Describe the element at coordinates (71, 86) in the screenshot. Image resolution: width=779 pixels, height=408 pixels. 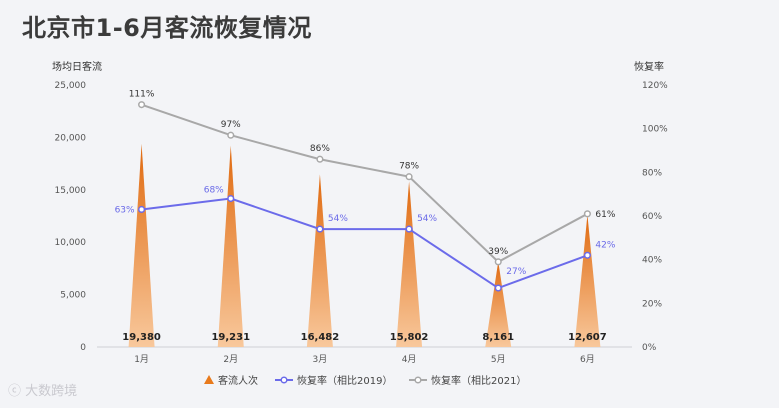
I see `y-left-tick-label: 25,000` at that location.